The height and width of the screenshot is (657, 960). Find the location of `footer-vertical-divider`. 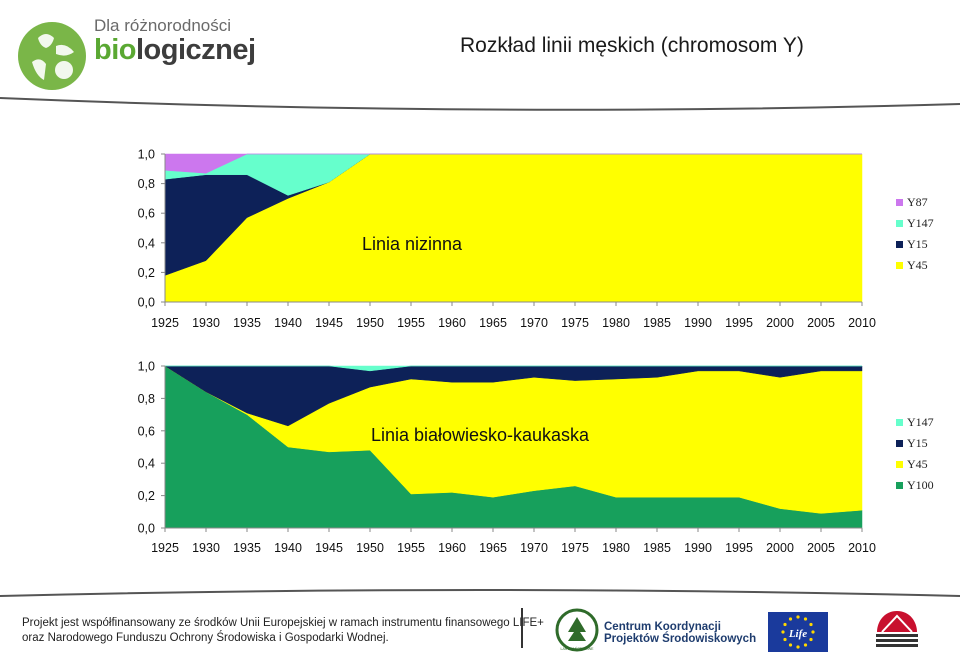

footer-vertical-divider is located at coordinates (522, 628).